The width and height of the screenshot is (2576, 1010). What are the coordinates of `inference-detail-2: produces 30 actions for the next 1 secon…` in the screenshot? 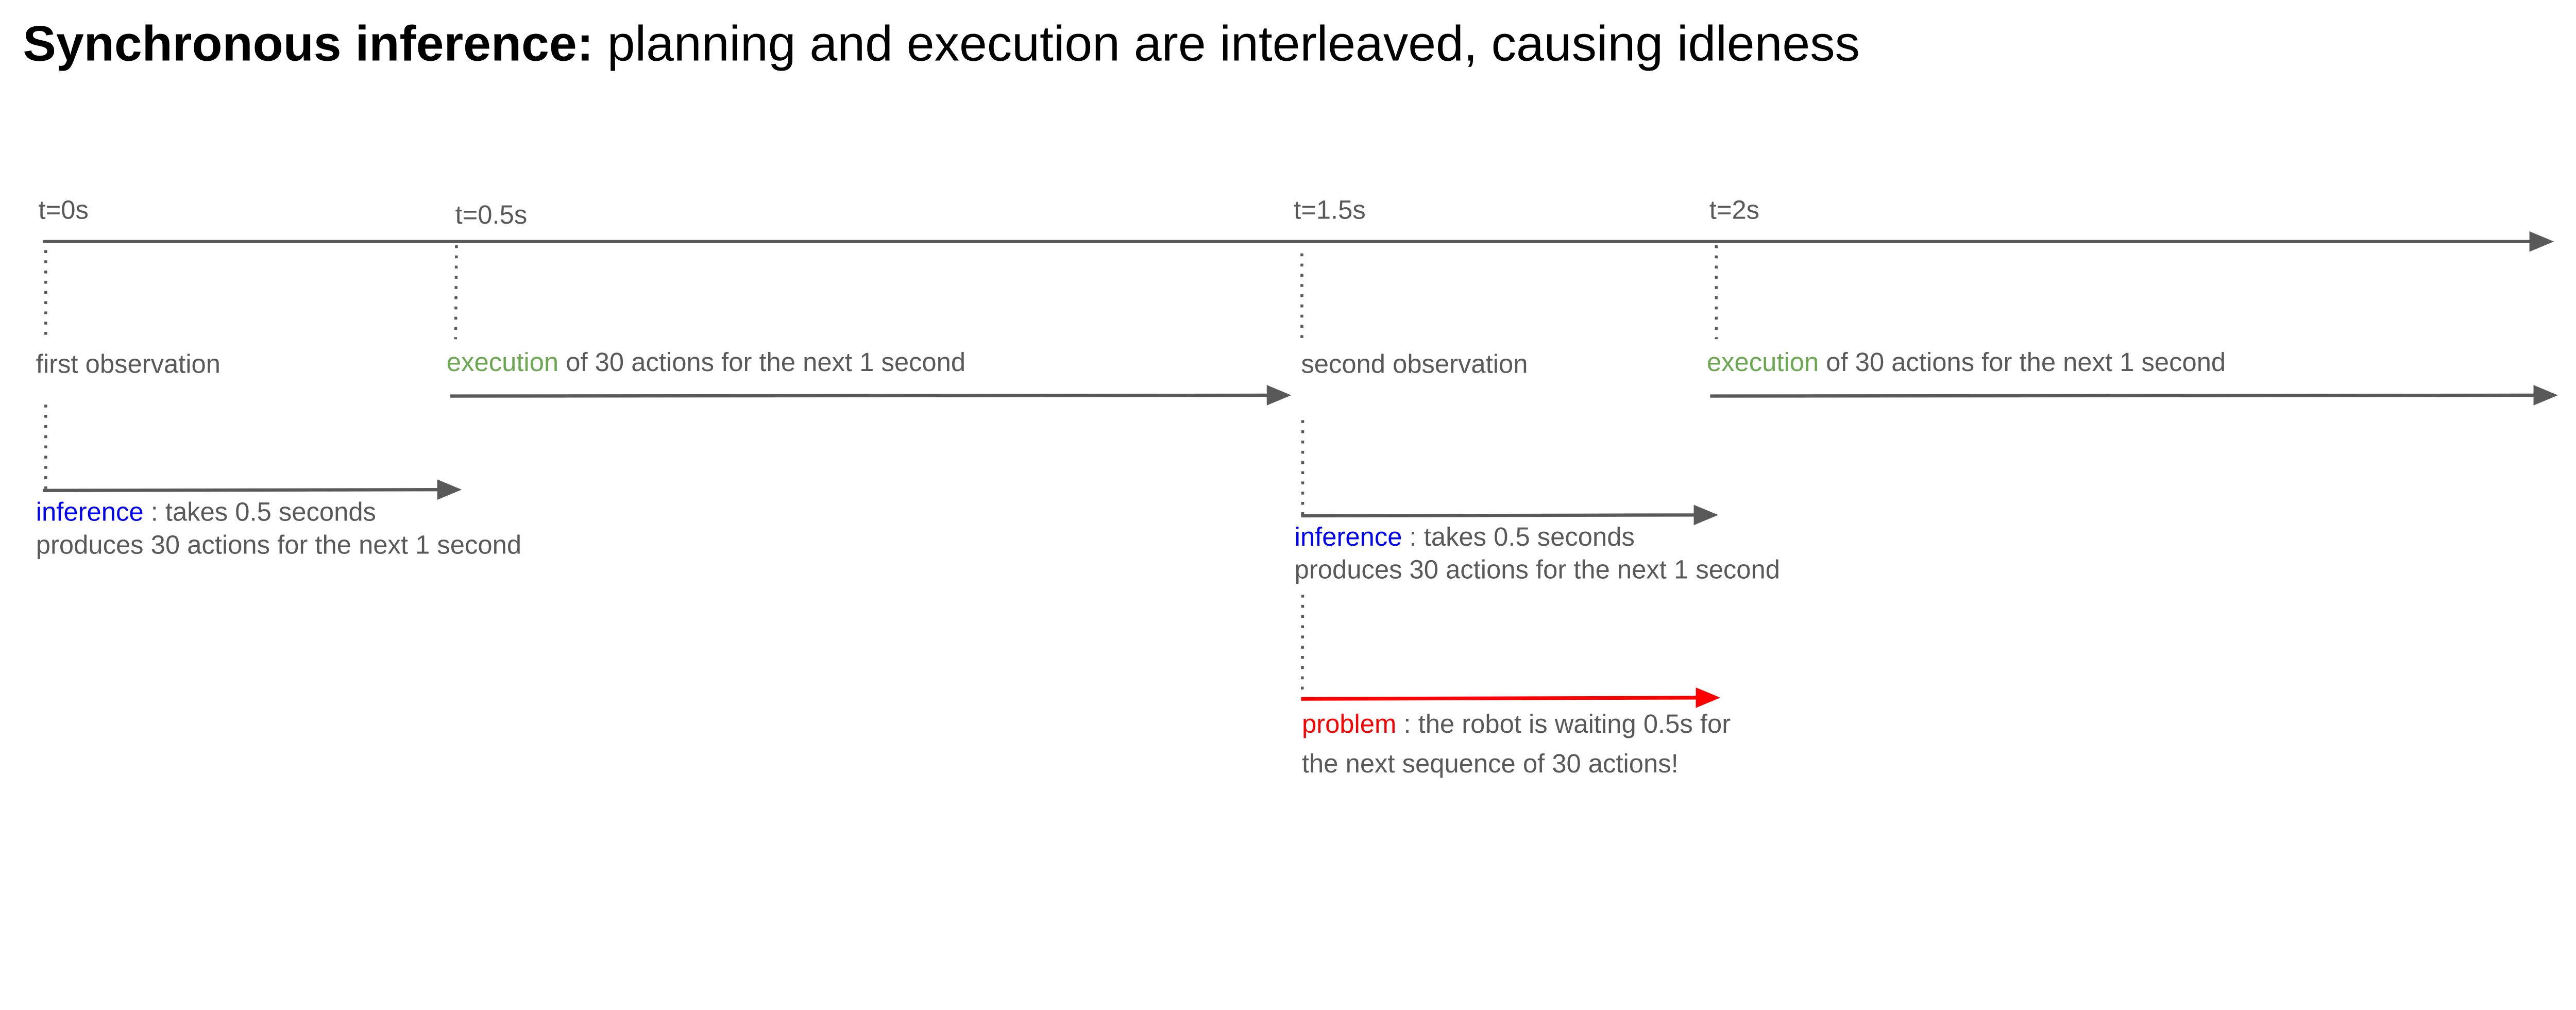 It's located at (1537, 569).